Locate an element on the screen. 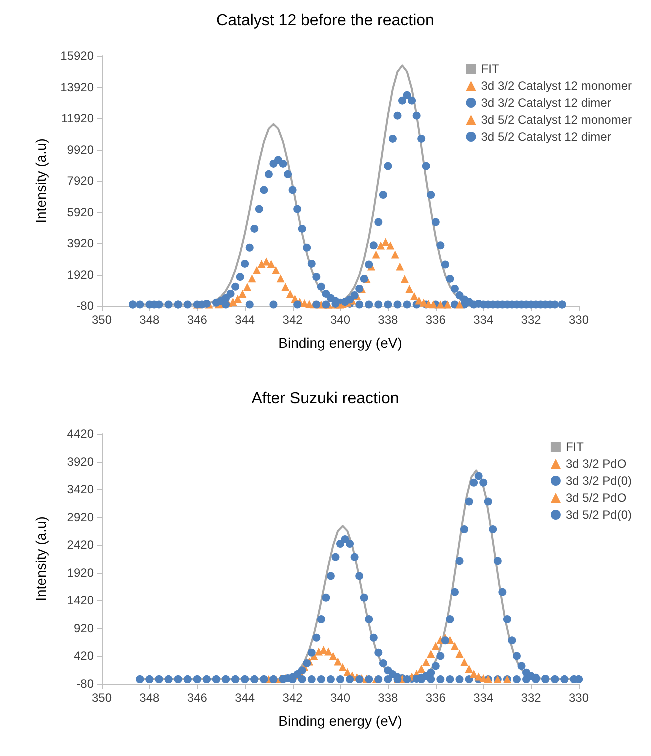 The width and height of the screenshot is (651, 756). y-tick-label: 2920 is located at coordinates (80, 517).